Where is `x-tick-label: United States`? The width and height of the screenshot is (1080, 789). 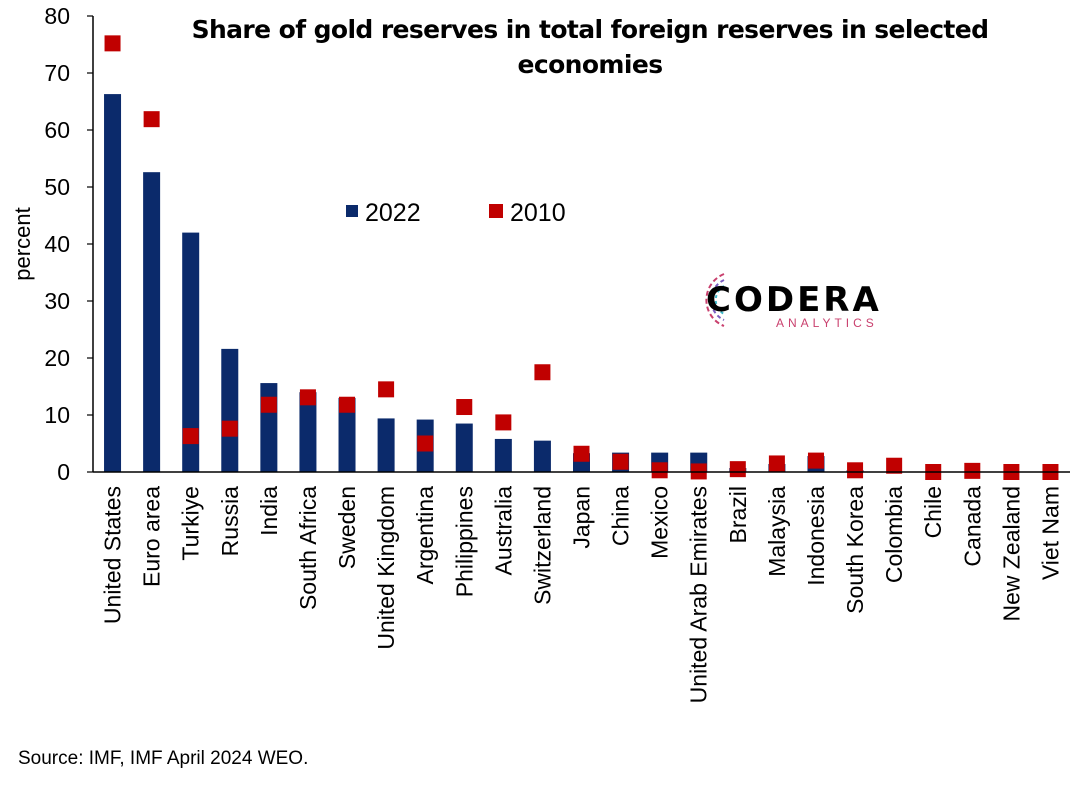 x-tick-label: United States is located at coordinates (113, 555).